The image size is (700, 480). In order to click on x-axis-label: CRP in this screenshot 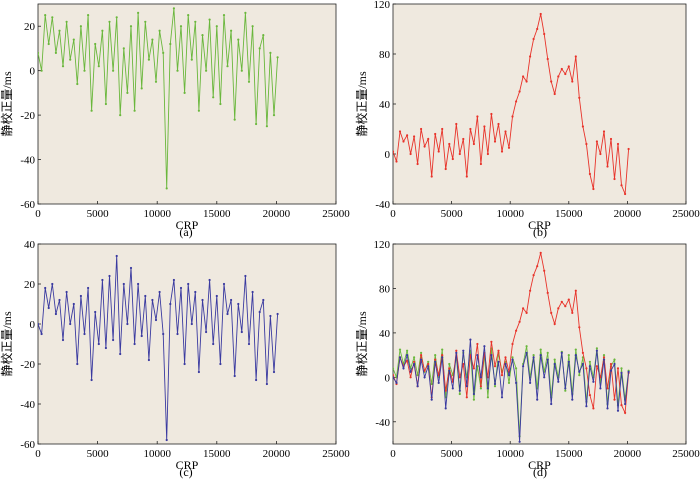, I will do `click(539, 465)`.